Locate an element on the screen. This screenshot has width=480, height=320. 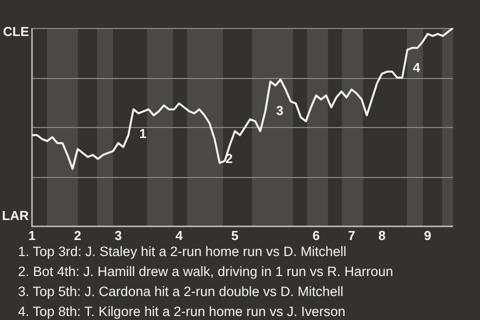
x-tick-label: 7 is located at coordinates (352, 235).